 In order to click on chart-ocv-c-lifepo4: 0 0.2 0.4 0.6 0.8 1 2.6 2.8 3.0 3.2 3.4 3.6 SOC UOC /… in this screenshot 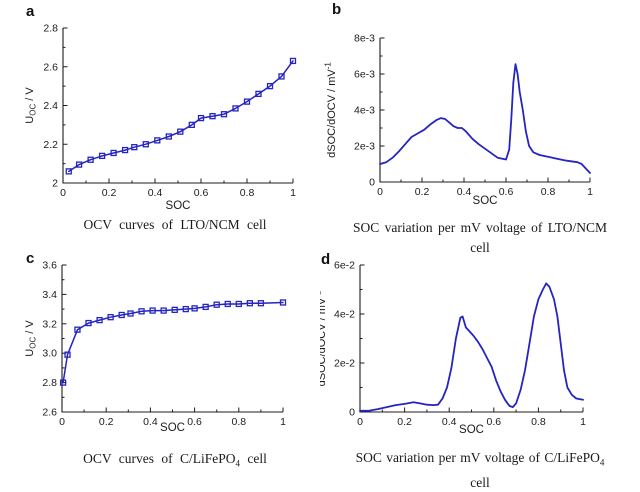, I will do `click(155, 347)`.